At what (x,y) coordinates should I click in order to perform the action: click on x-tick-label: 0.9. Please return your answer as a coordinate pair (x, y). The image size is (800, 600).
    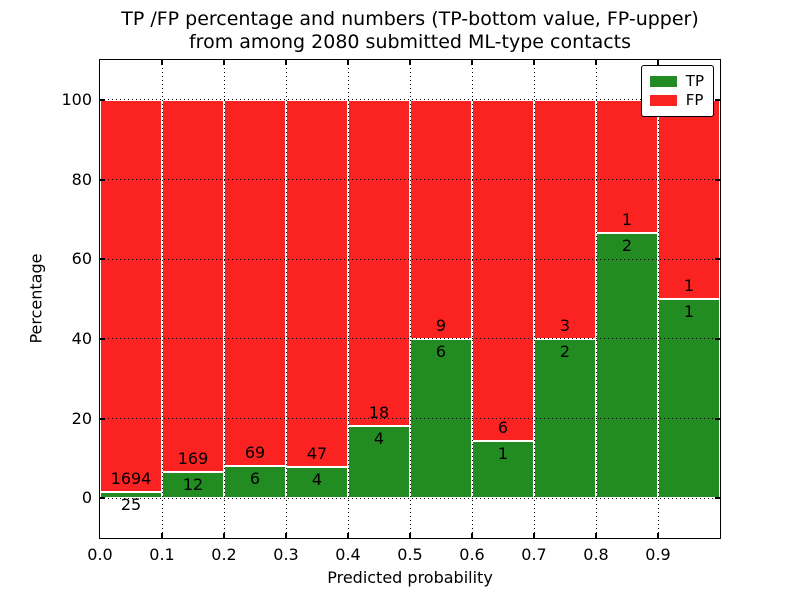
    Looking at the image, I should click on (658, 554).